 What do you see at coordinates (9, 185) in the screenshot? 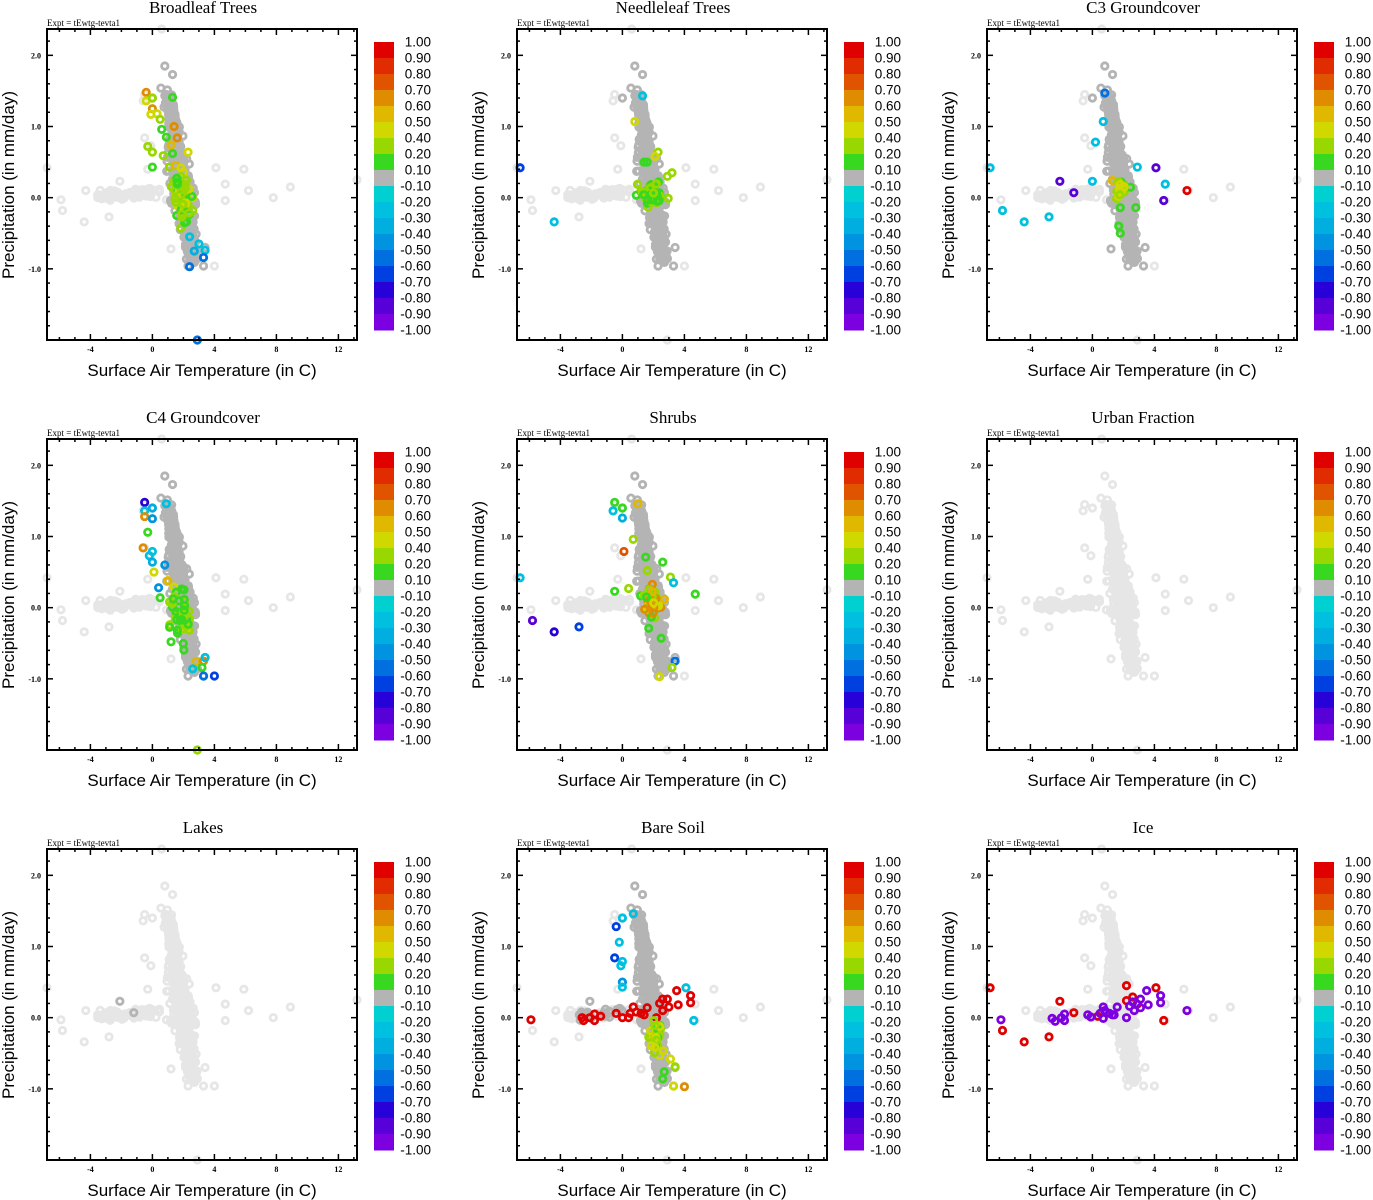
I see `y-axis-label: Precipitation (in mm/day)` at bounding box center [9, 185].